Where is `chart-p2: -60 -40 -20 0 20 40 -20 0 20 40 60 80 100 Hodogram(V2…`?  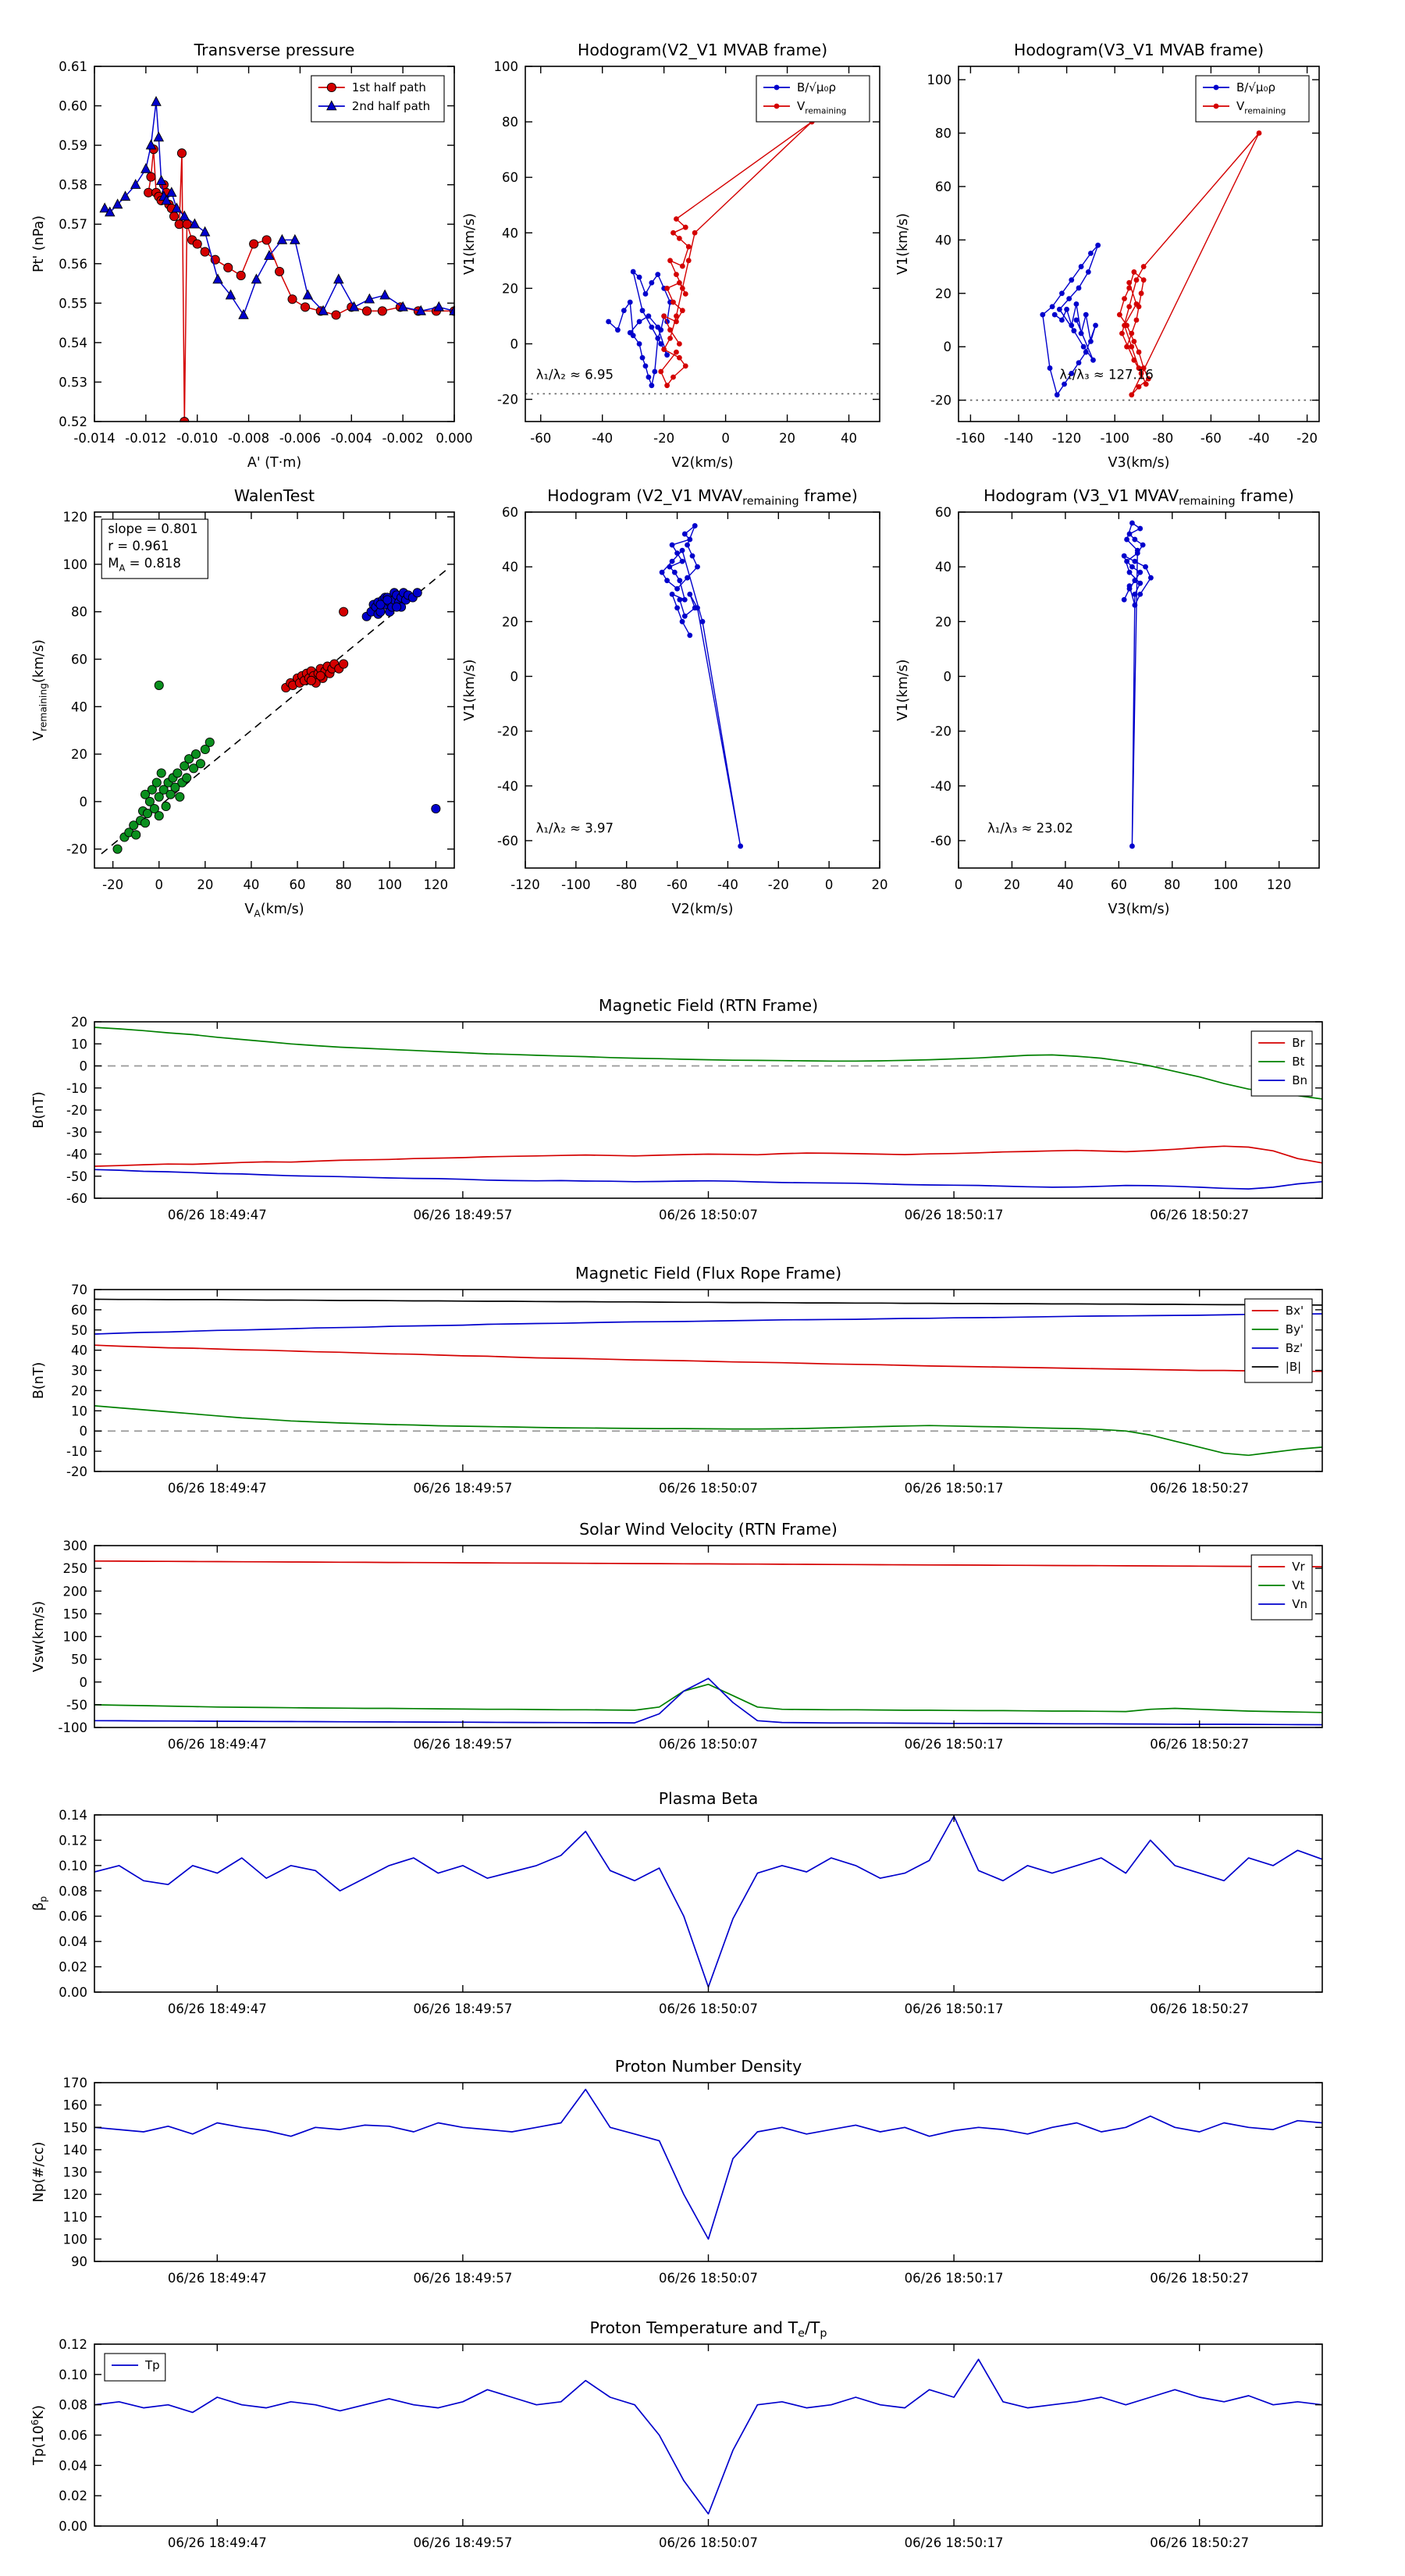
chart-p2: -60 -40 -20 0 20 40 -20 0 20 40 60 80 100 Hodogram(V2… is located at coordinates (671, 256).